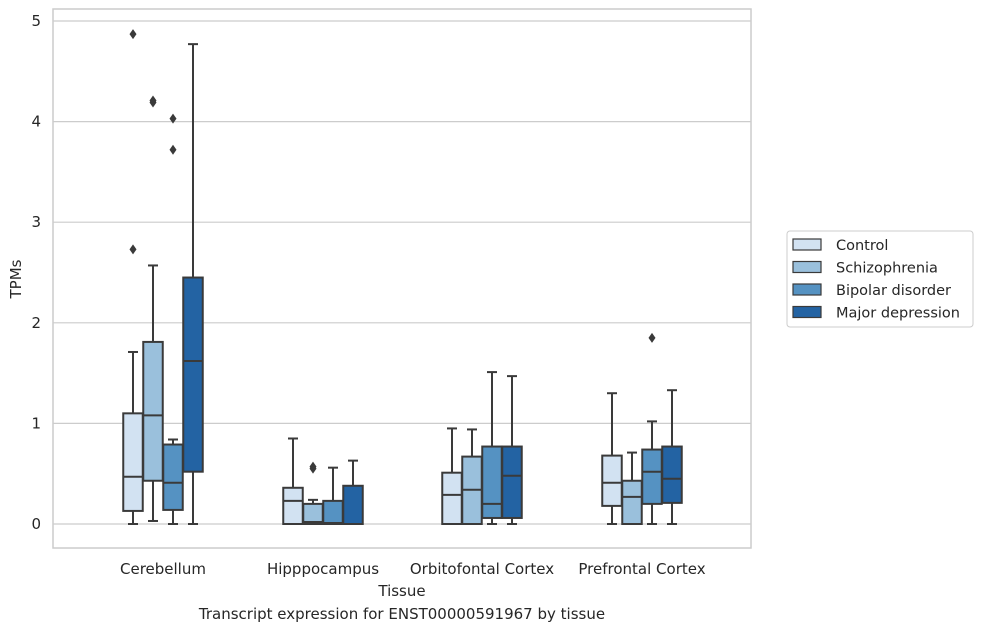 Image resolution: width=983 pixels, height=634 pixels. I want to click on y-tick-label: 2, so click(36, 323).